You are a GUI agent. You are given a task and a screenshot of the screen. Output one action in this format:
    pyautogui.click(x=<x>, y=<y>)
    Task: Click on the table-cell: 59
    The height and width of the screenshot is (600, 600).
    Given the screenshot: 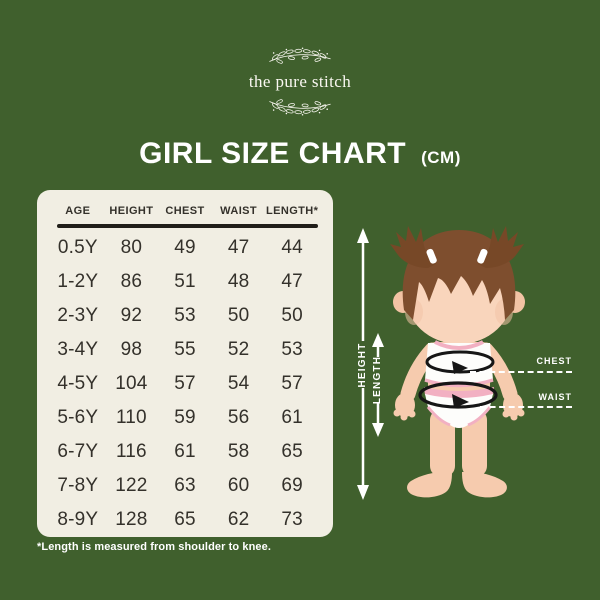 What is the action you would take?
    pyautogui.click(x=185, y=417)
    